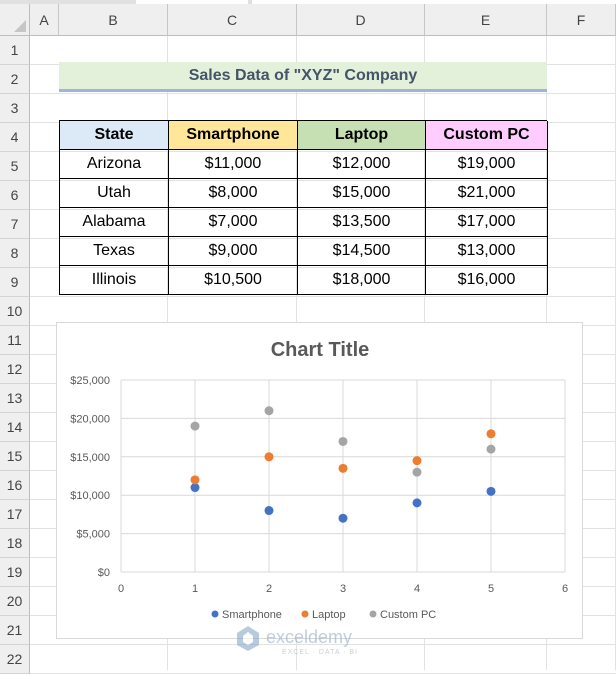 The width and height of the screenshot is (616, 674). I want to click on y-tick-label: $15,000, so click(90, 458).